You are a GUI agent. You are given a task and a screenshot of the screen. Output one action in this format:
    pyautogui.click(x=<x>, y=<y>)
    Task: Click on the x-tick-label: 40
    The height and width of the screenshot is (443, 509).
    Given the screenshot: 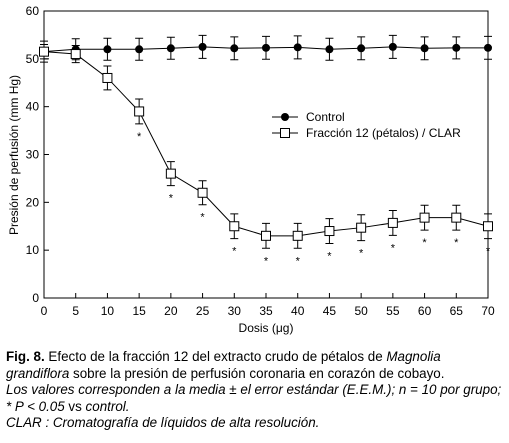 What is the action you would take?
    pyautogui.click(x=298, y=311)
    